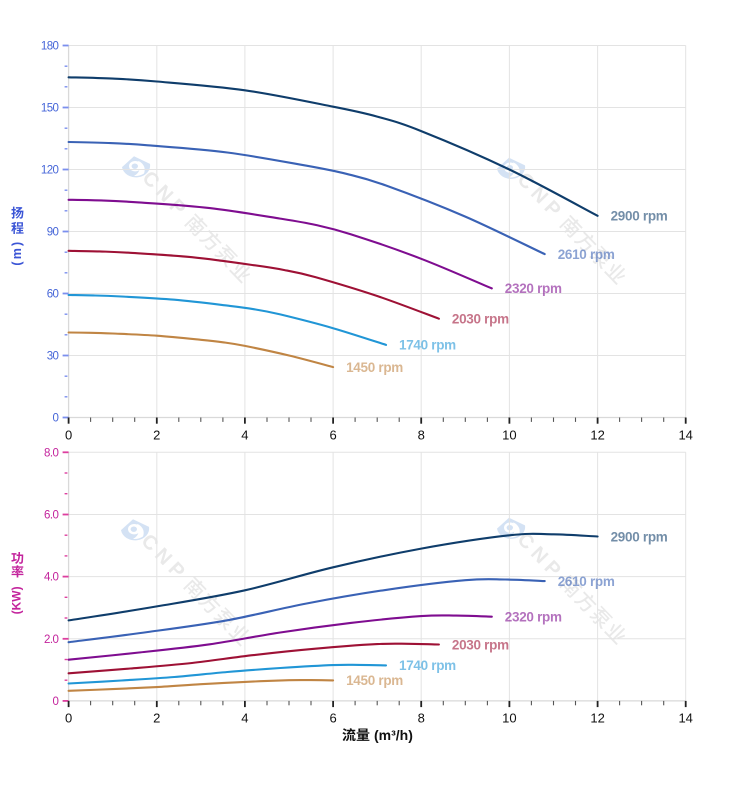  What do you see at coordinates (50, 109) in the screenshot?
I see `svg-text: 150` at bounding box center [50, 109].